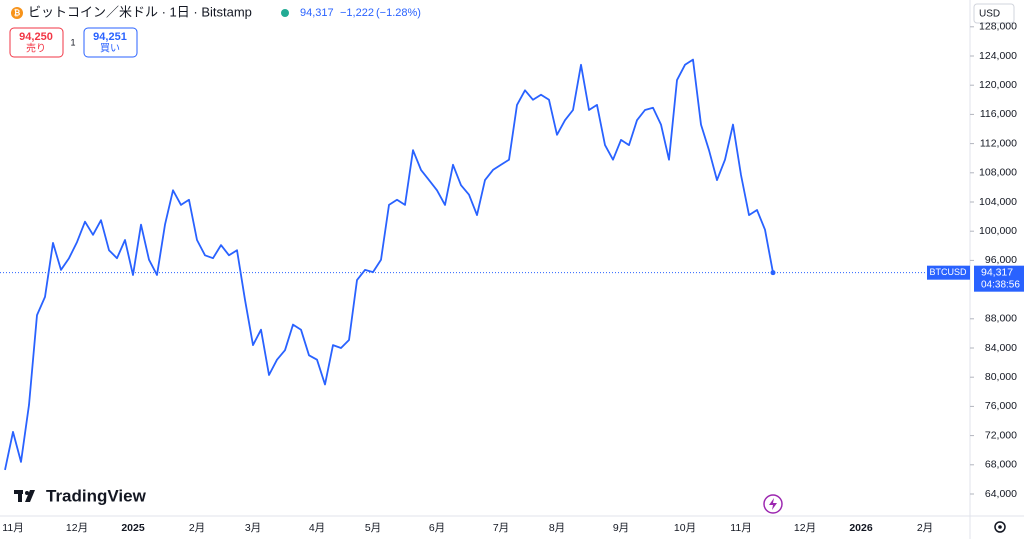  Describe the element at coordinates (253, 528) in the screenshot. I see `x-tick-label: 3月` at that location.